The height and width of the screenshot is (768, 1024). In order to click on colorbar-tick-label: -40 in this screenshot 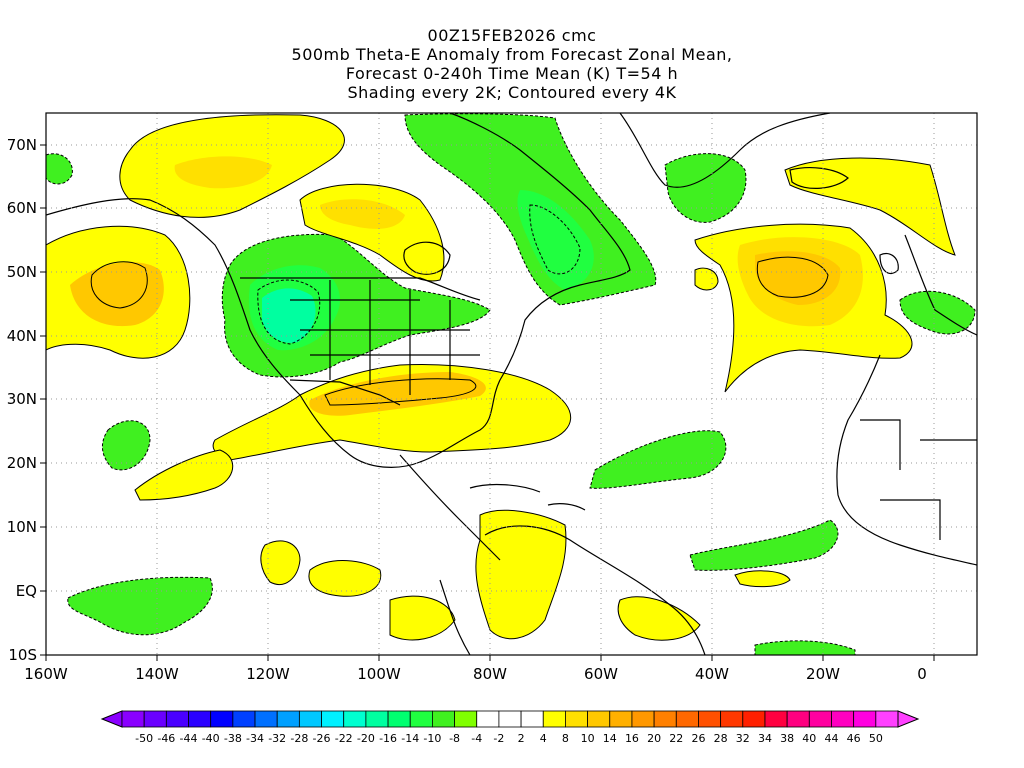, I will do `click(211, 738)`.